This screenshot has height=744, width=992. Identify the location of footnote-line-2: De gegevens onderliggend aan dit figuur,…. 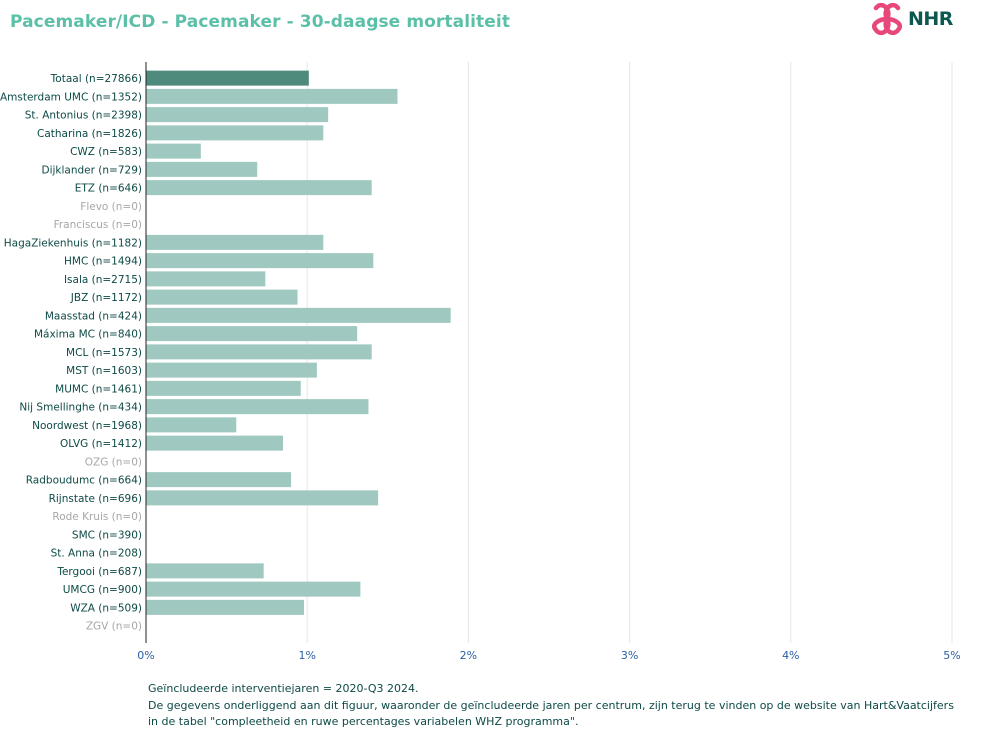
(551, 705).